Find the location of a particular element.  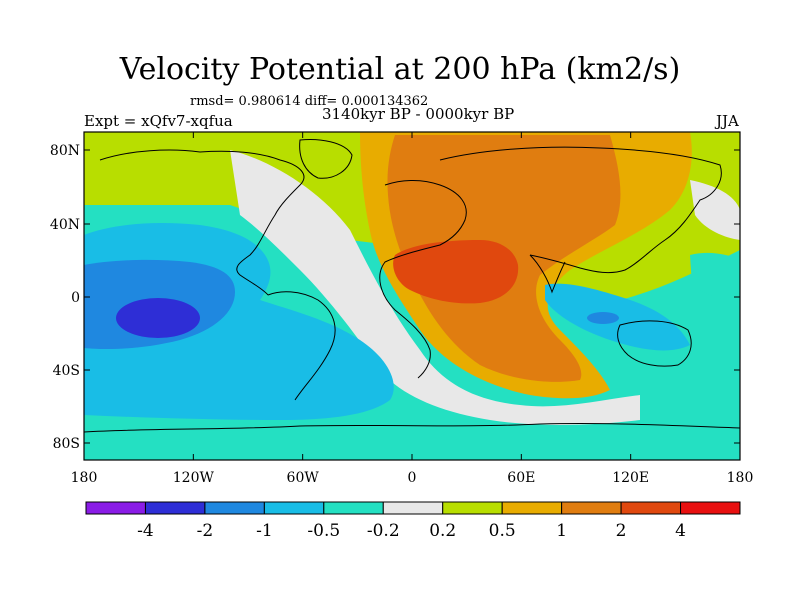

lat-tick-label: 80N is located at coordinates (65, 151).